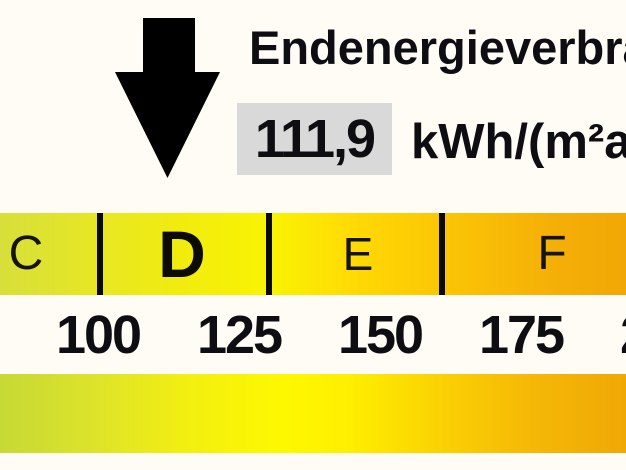  I want to click on axis-tick-100: 100, so click(98, 335).